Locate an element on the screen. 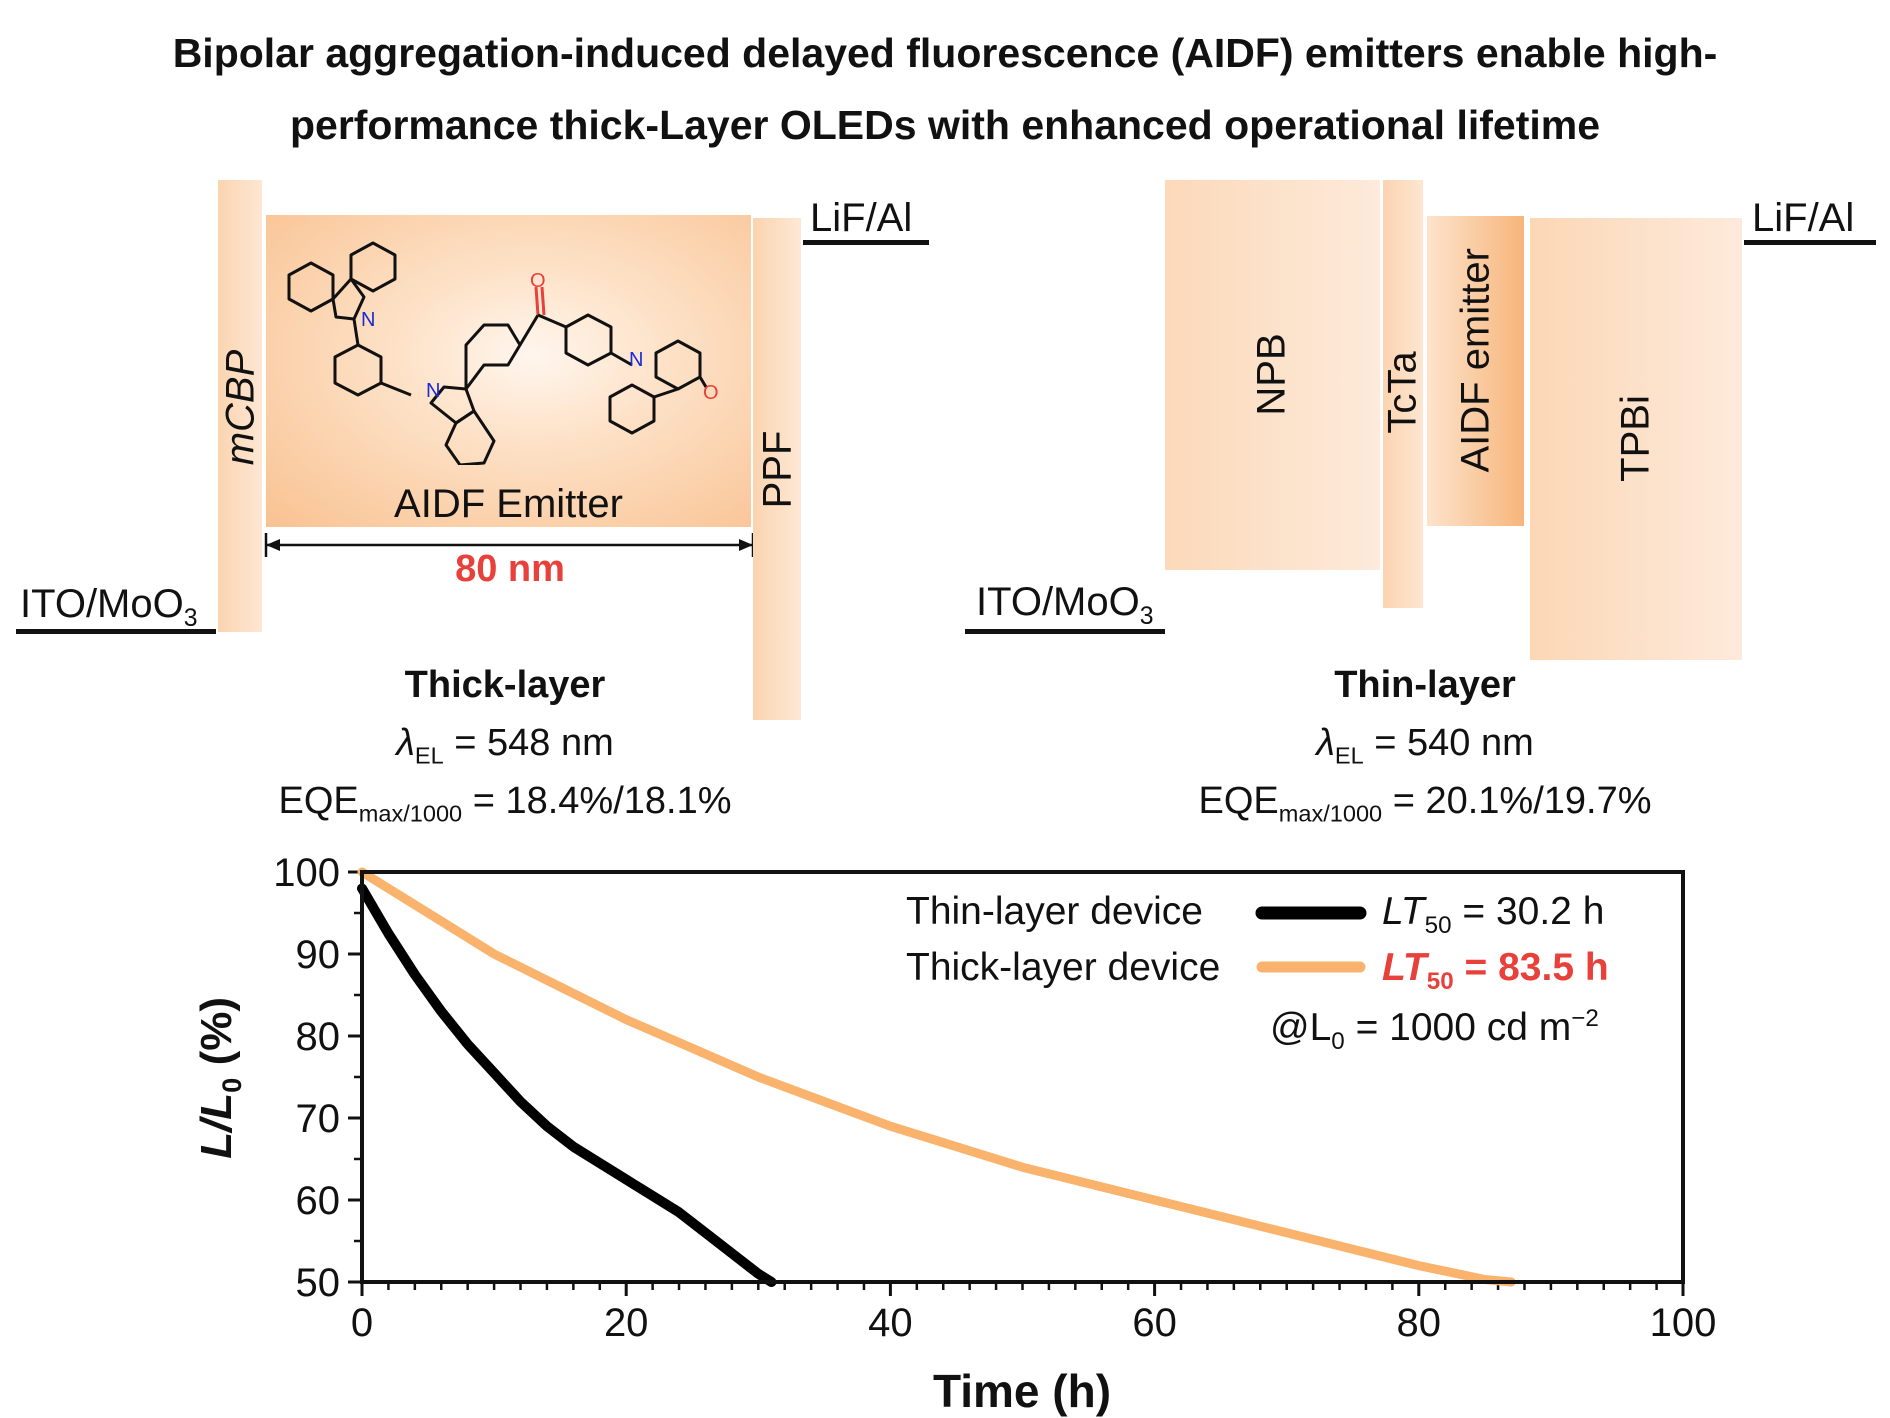 This screenshot has height=1418, width=1890. thin-emitter-bar is located at coordinates (1475, 371).